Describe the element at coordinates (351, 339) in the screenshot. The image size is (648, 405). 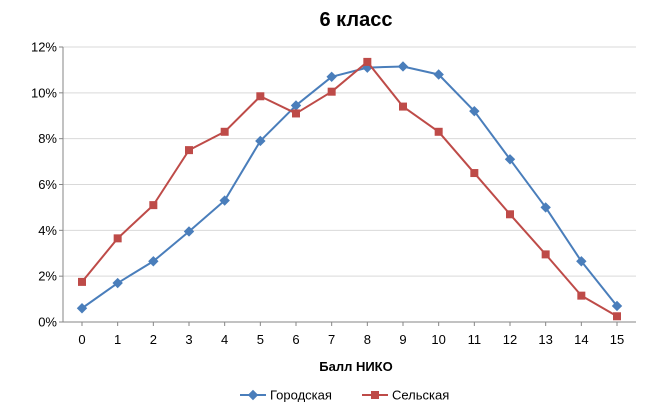
I see `x-axis-tick-labels: 0 1 2 3 4 5 6 7 8 9 10 11 12 13 14 15` at that location.